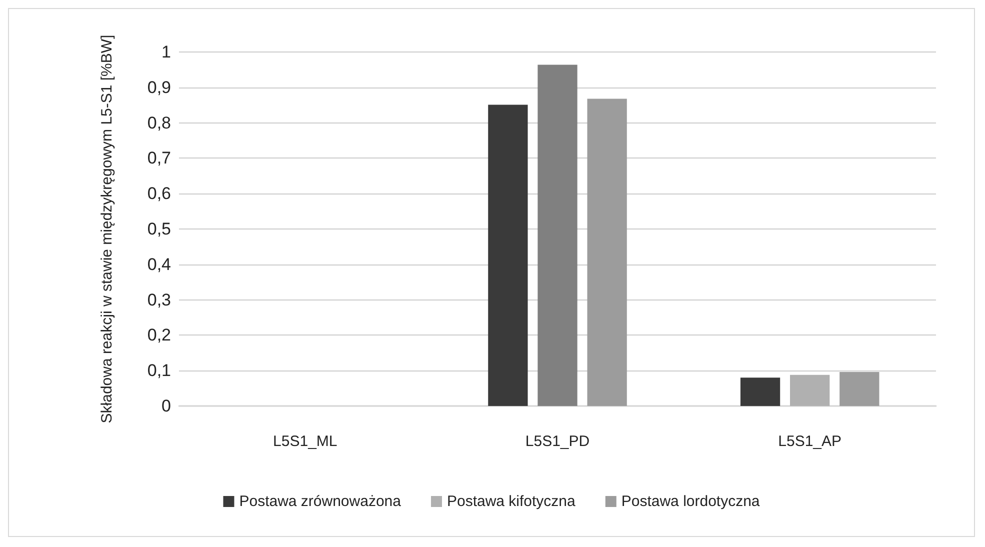 This screenshot has width=985, height=547. Describe the element at coordinates (159, 87) in the screenshot. I see `y-tick-label: 0,9` at that location.